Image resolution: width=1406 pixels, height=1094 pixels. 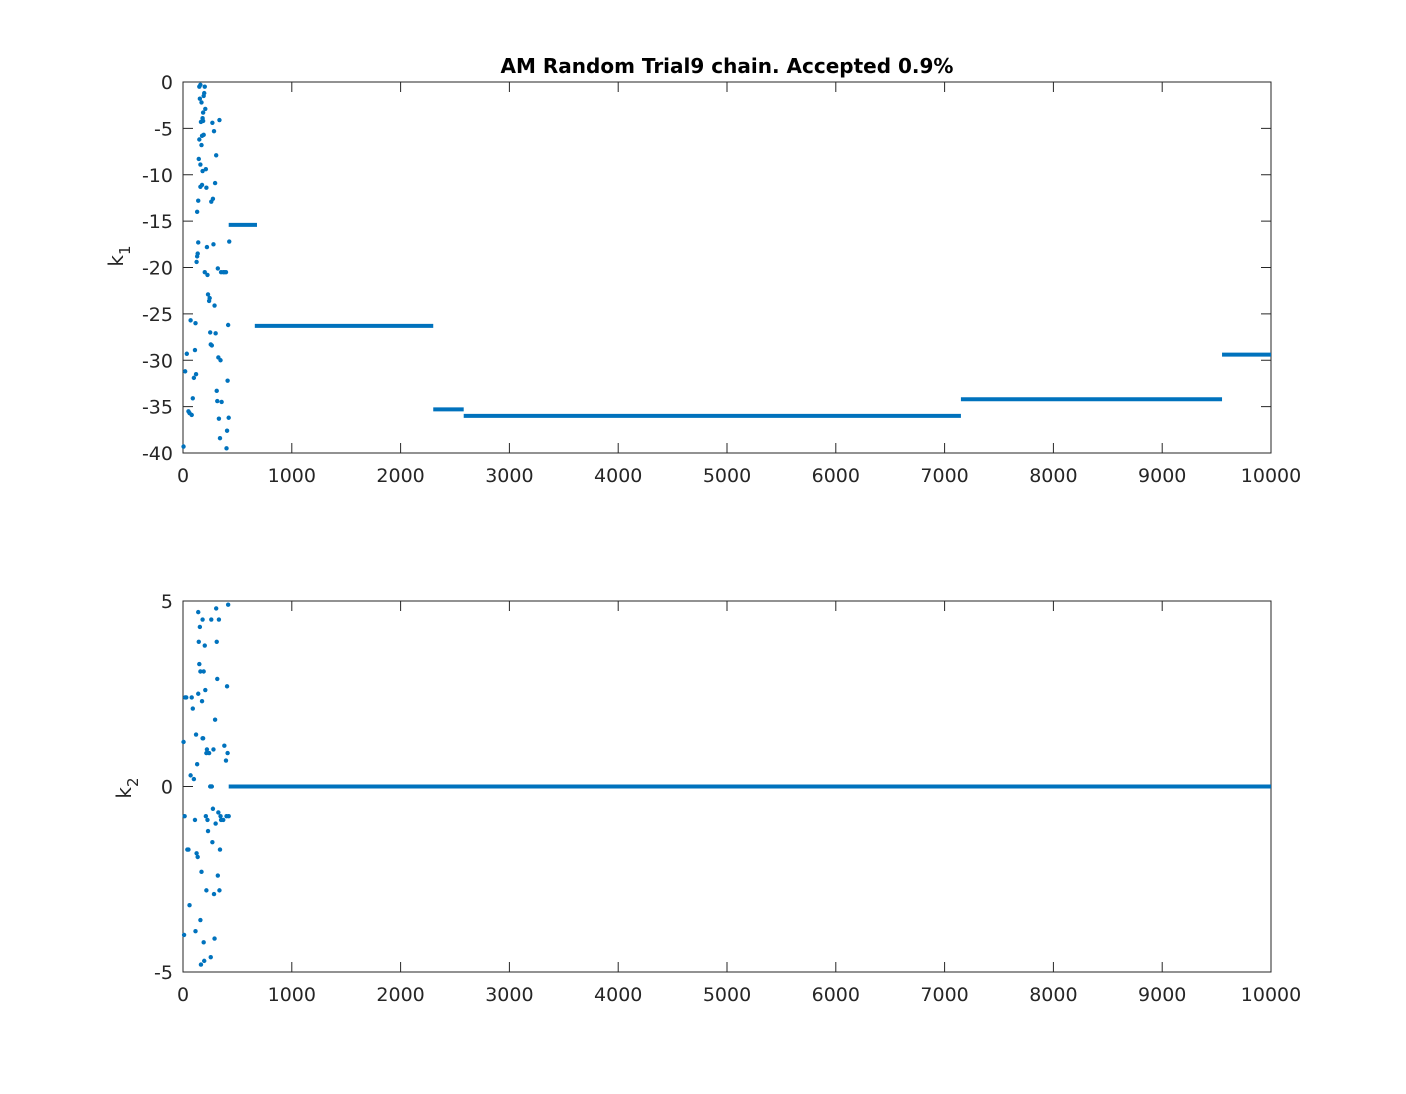 What do you see at coordinates (509, 476) in the screenshot?
I see `x-tick-label: 3000` at bounding box center [509, 476].